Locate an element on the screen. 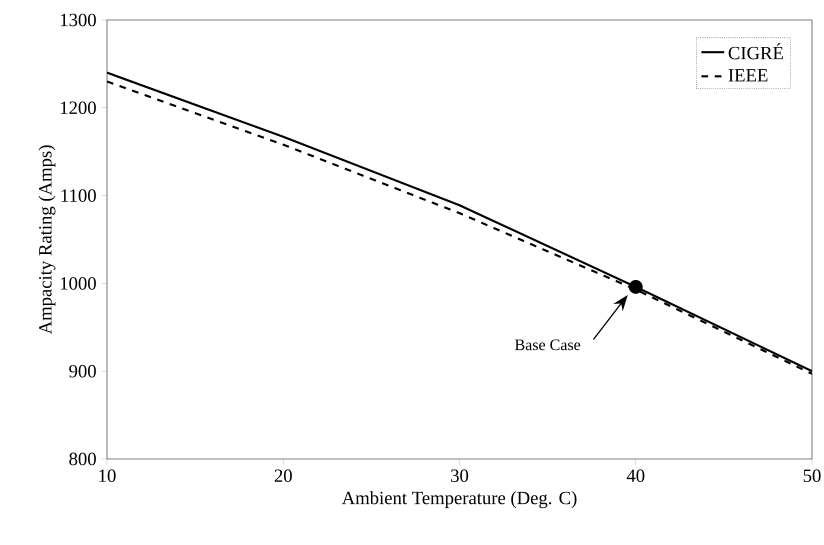 The width and height of the screenshot is (824, 545). x-tick-label: 50 is located at coordinates (812, 475).